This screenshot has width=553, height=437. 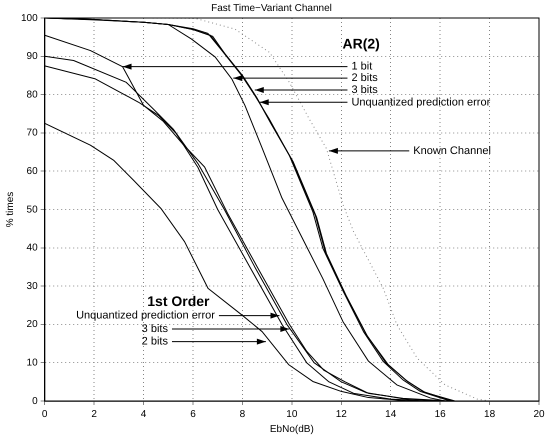 I want to click on y-tick-label: 90, so click(x=32, y=56).